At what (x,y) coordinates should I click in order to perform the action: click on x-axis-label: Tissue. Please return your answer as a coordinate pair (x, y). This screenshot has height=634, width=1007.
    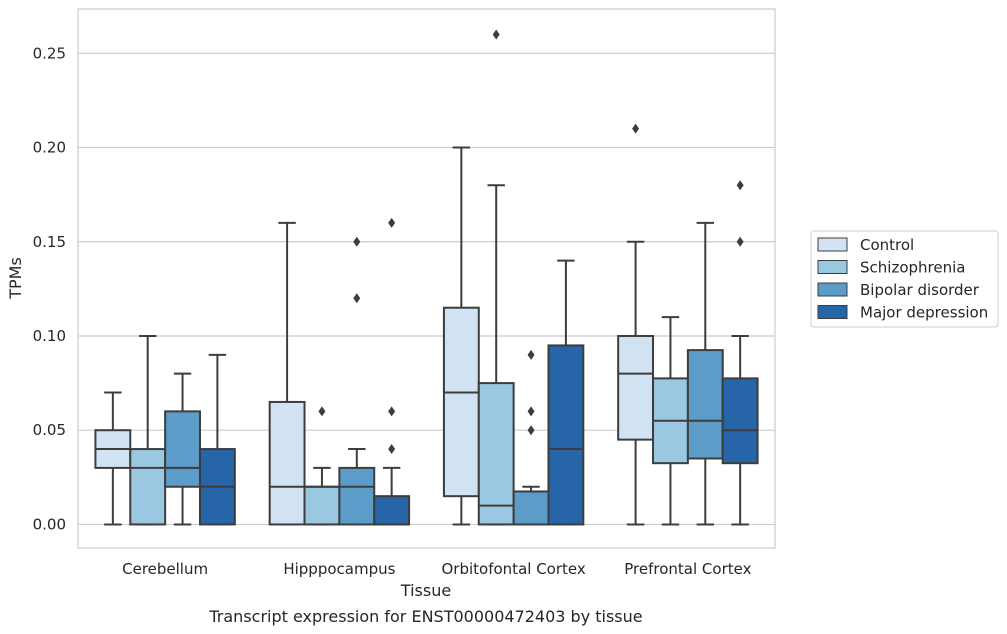
    Looking at the image, I should click on (425, 590).